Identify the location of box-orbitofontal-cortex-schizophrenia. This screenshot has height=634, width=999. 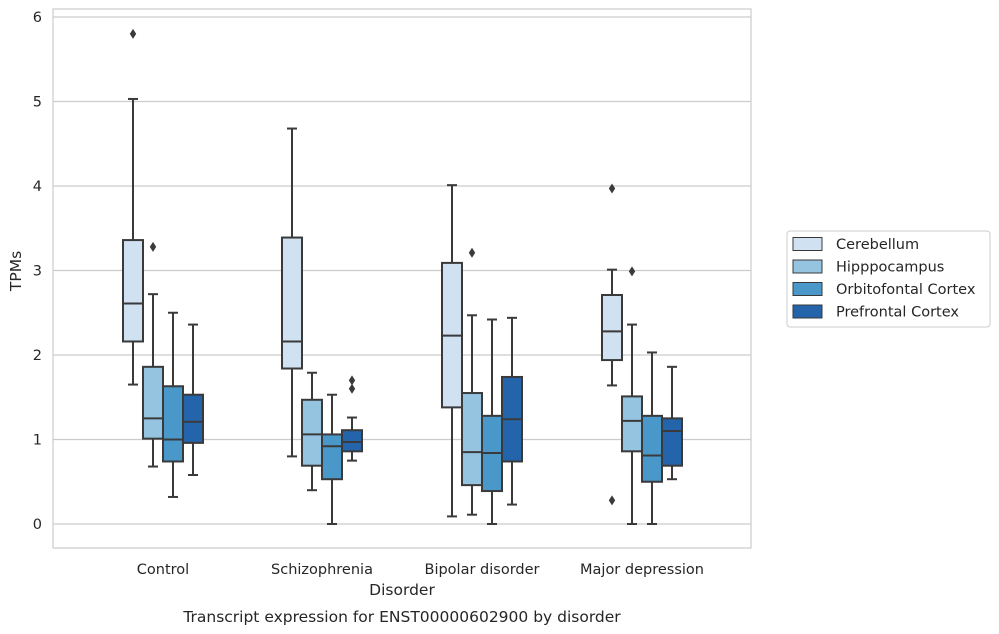
(332, 459).